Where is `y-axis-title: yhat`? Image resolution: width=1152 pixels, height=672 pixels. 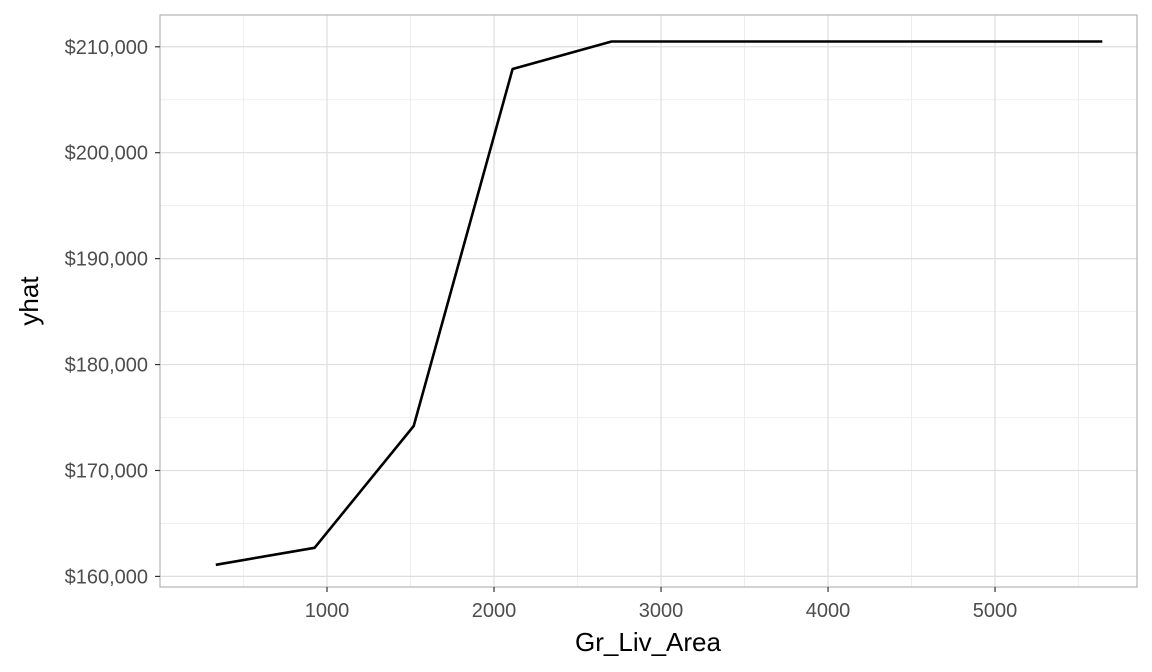 y-axis-title: yhat is located at coordinates (29, 301).